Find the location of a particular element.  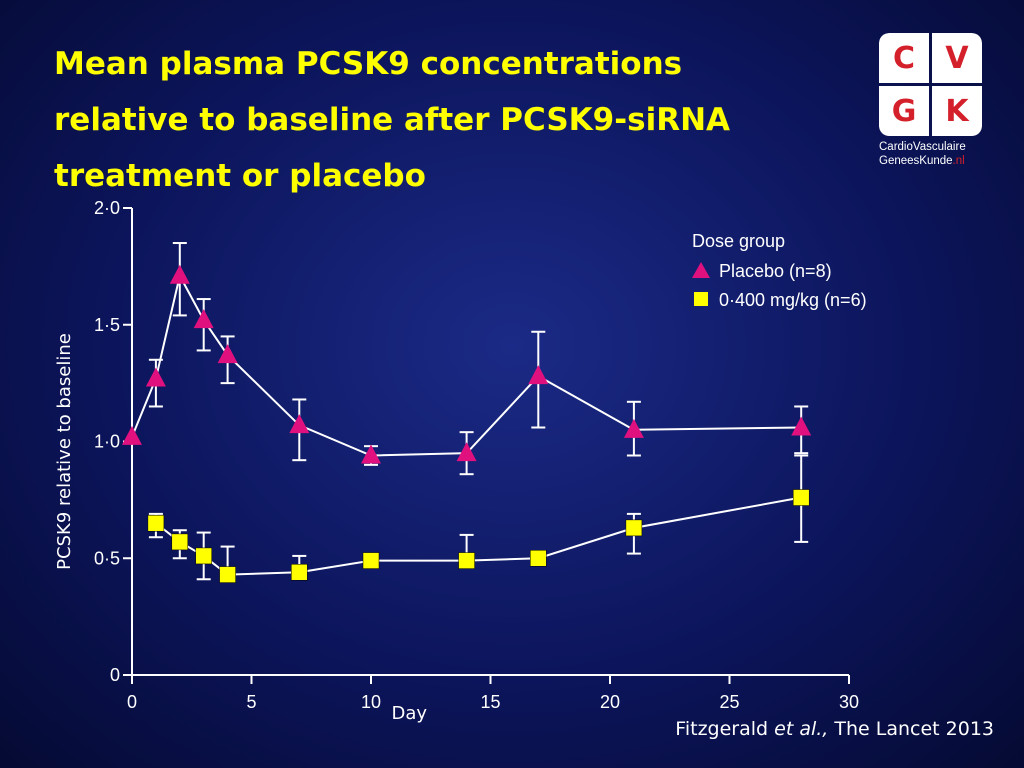

citation-author: Fitzgerald is located at coordinates (725, 729).